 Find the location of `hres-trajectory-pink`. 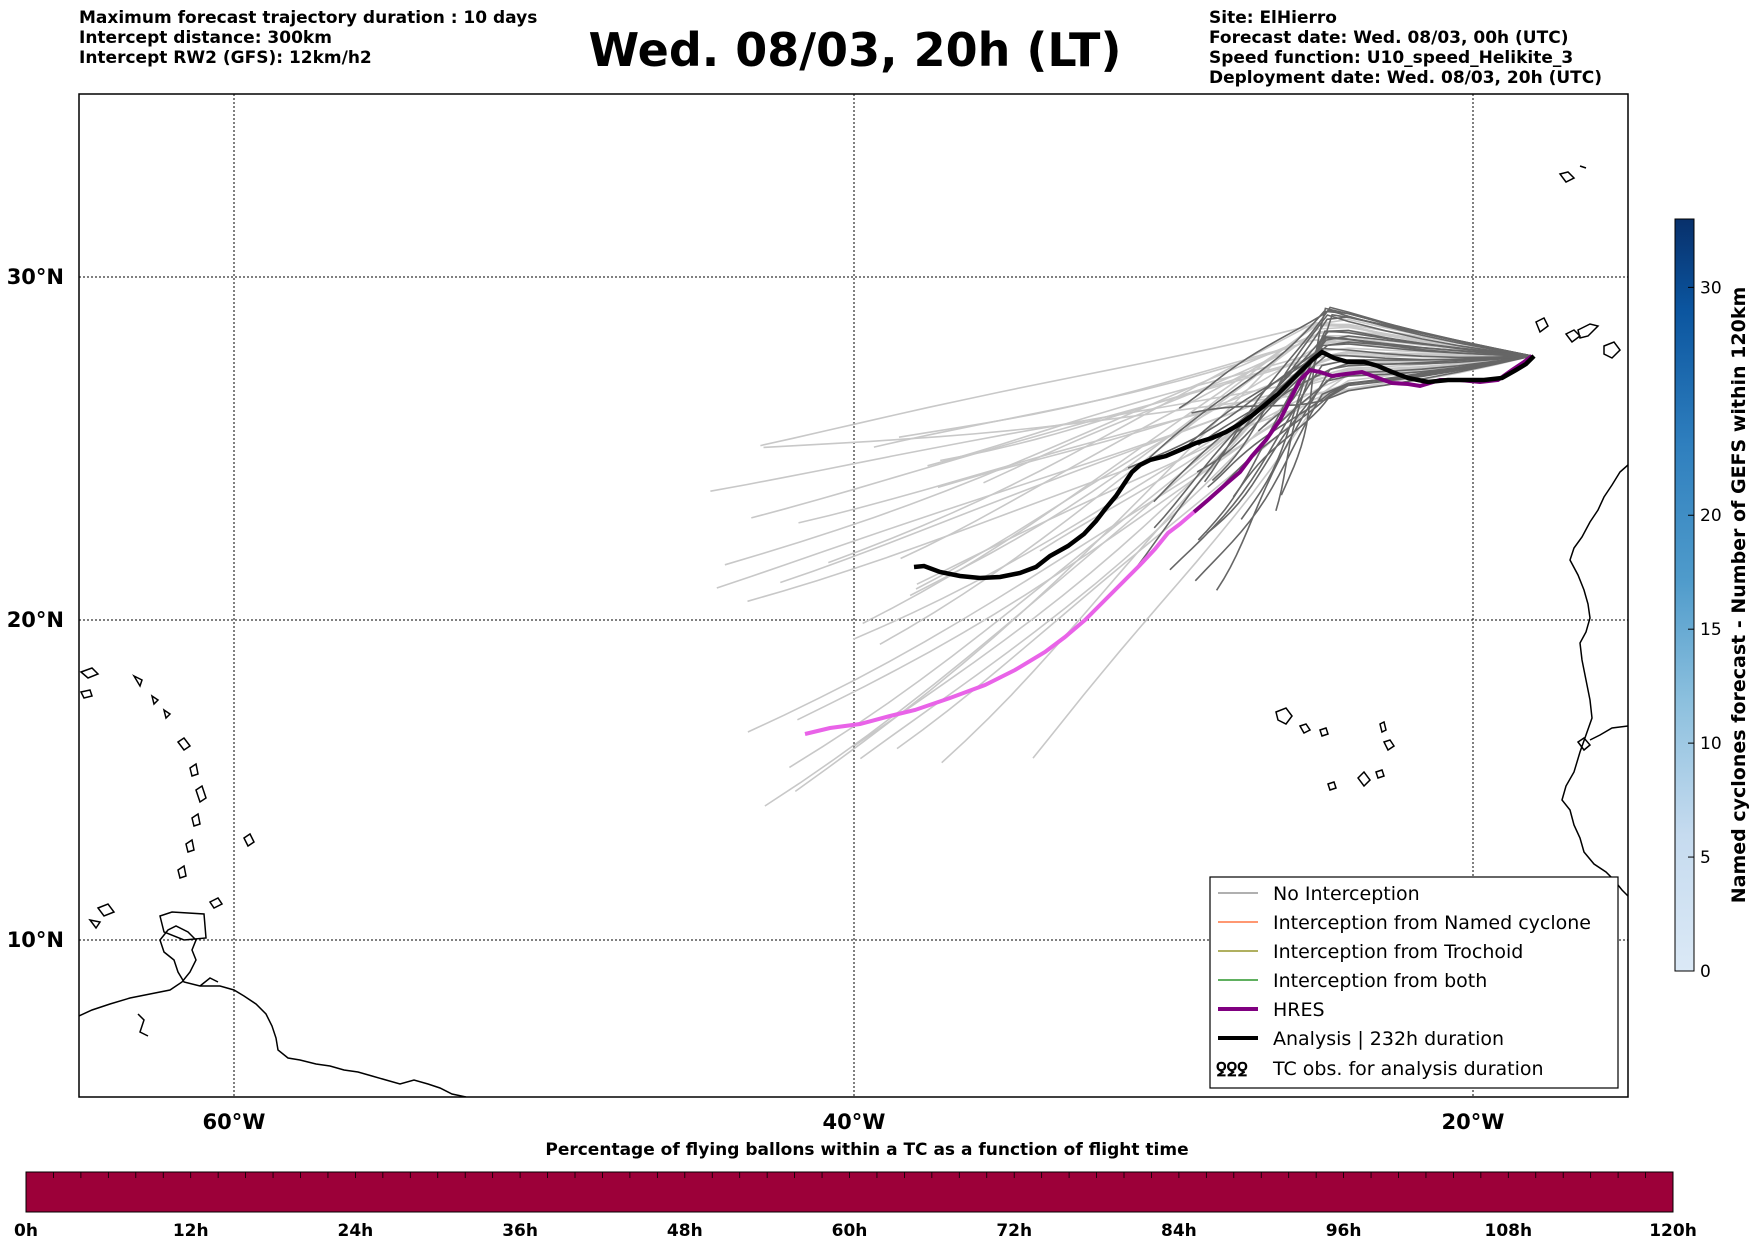

hres-trajectory-pink is located at coordinates (1000, 623).